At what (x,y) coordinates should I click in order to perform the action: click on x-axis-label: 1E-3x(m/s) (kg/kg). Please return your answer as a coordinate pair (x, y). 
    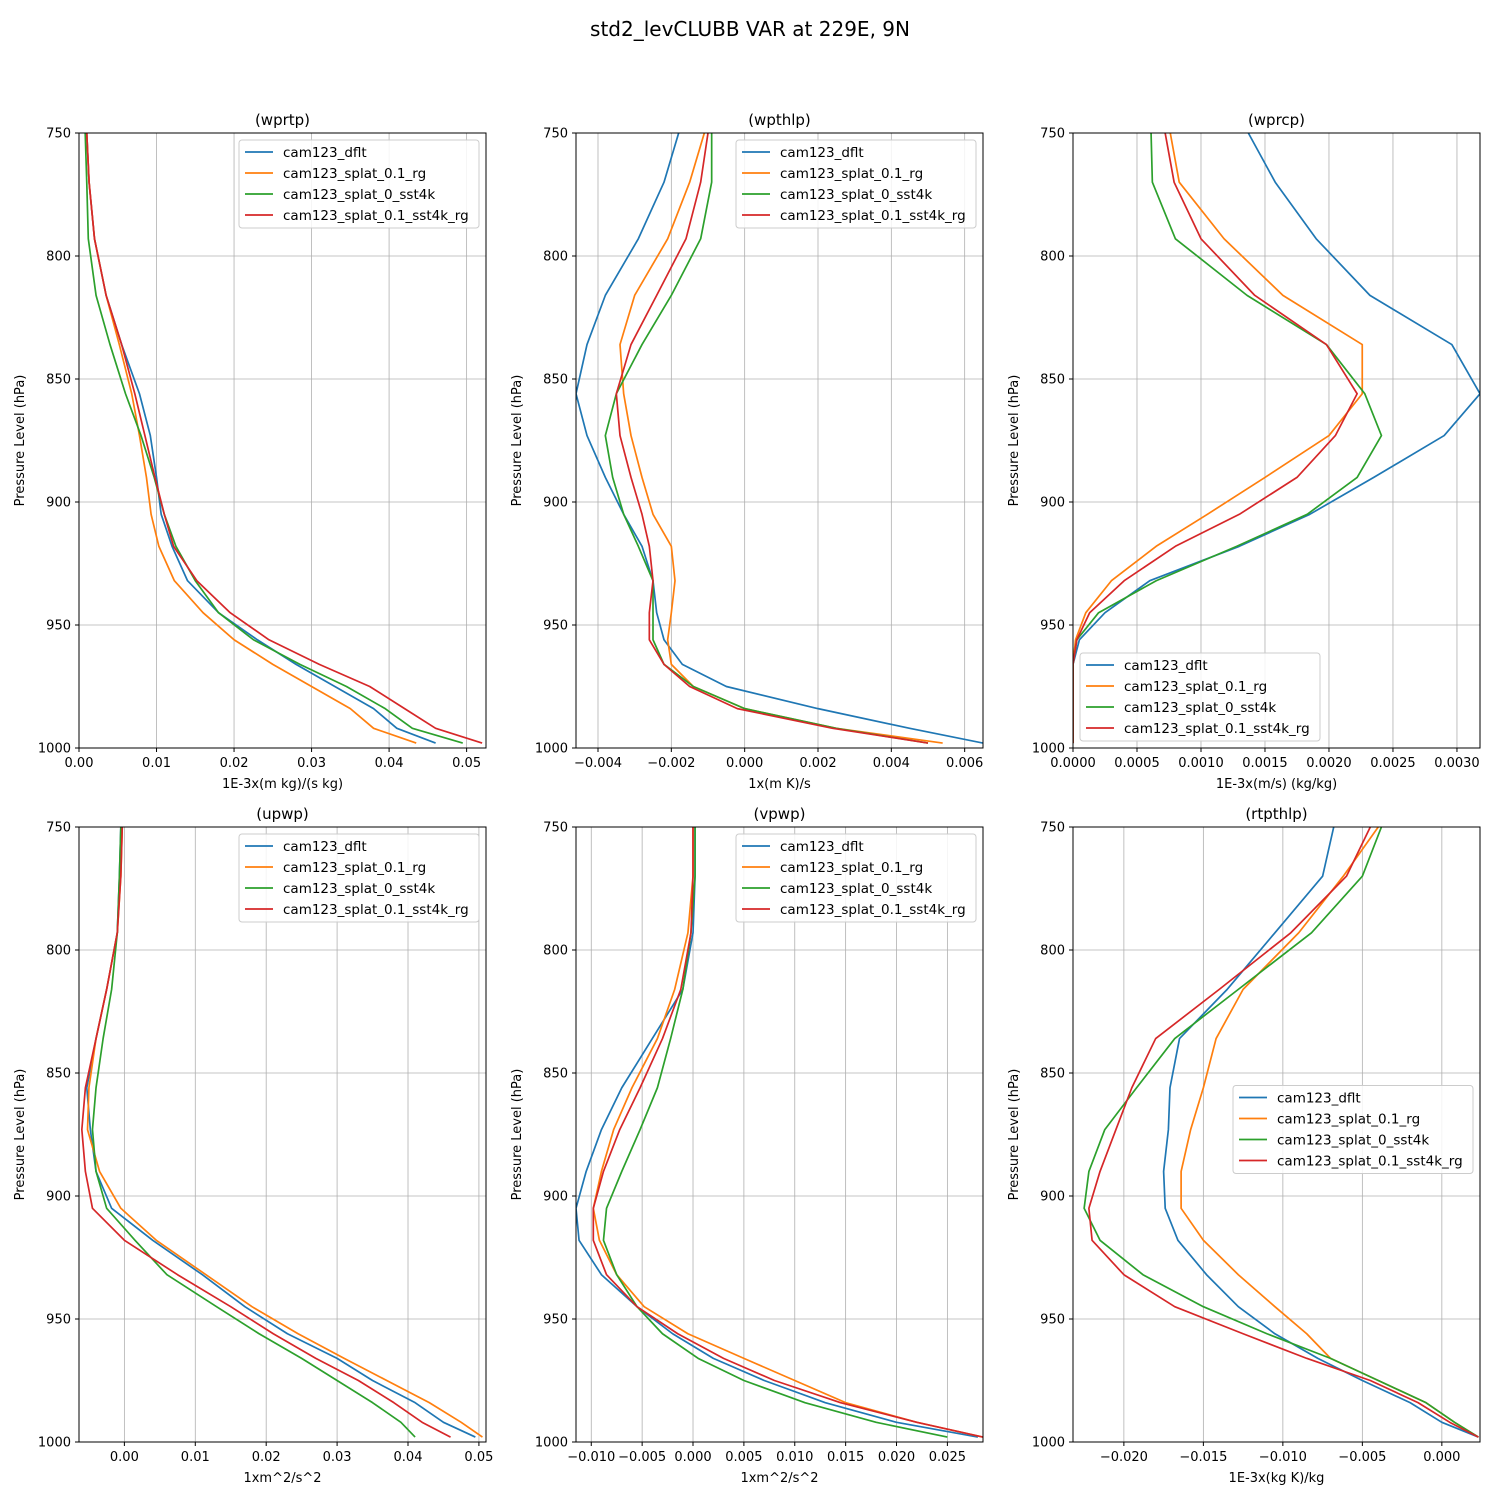
    Looking at the image, I should click on (1276, 784).